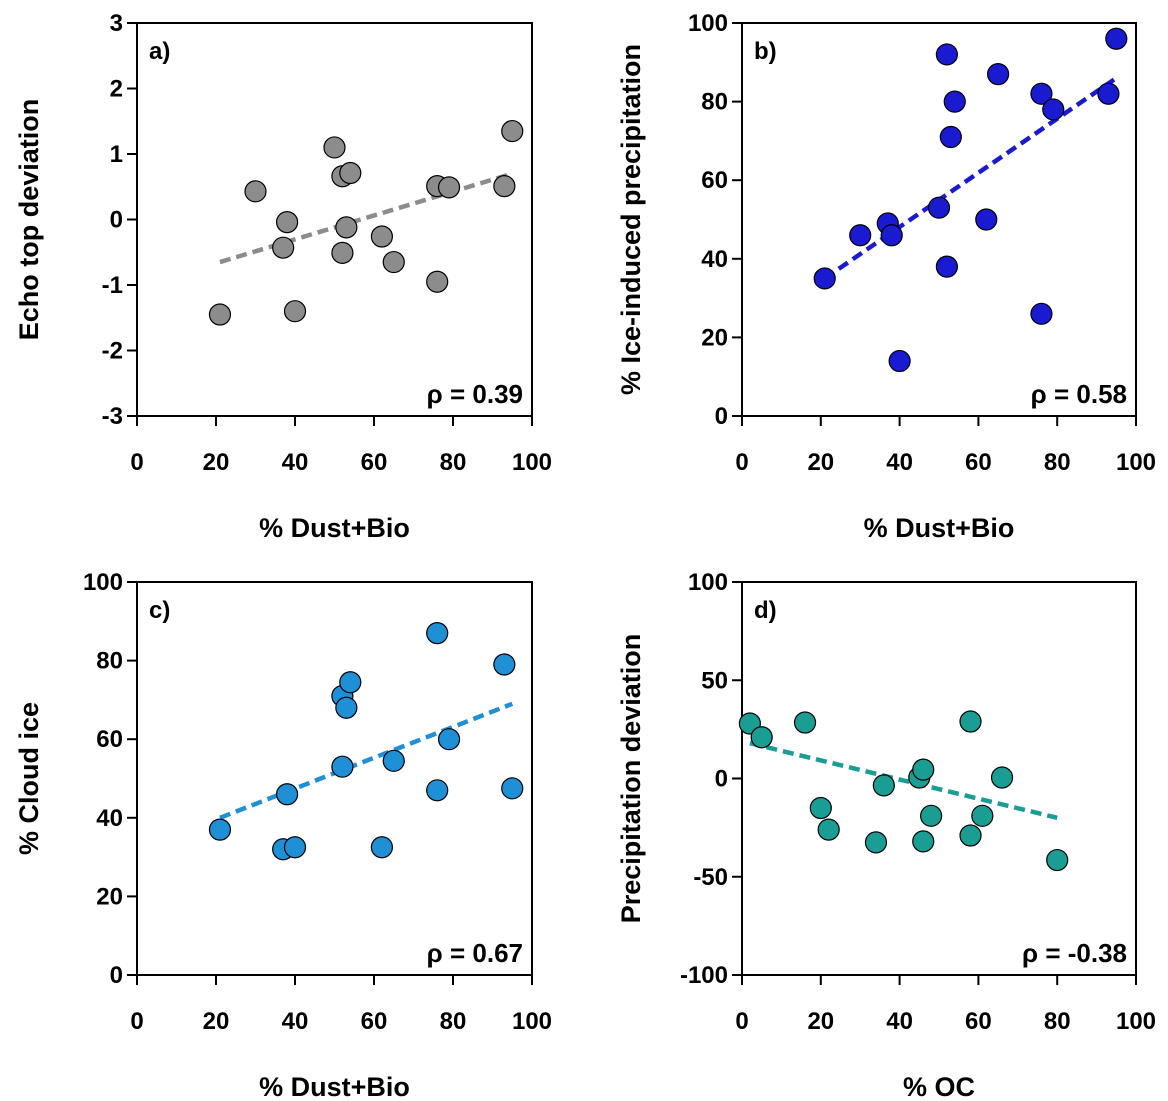 The height and width of the screenshot is (1101, 1168). What do you see at coordinates (714, 259) in the screenshot?
I see `y-tick-label: 40` at bounding box center [714, 259].